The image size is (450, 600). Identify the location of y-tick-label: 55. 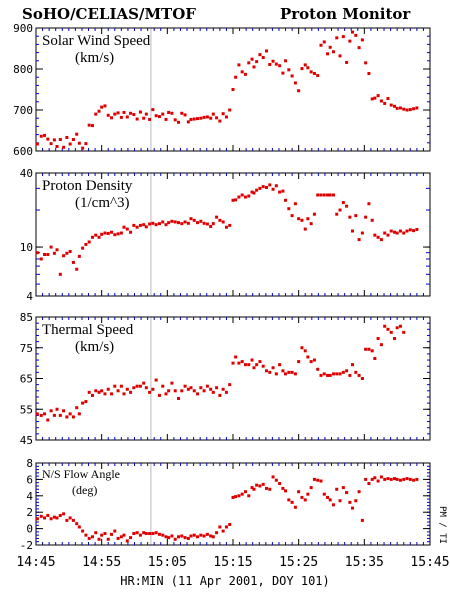
(26, 409).